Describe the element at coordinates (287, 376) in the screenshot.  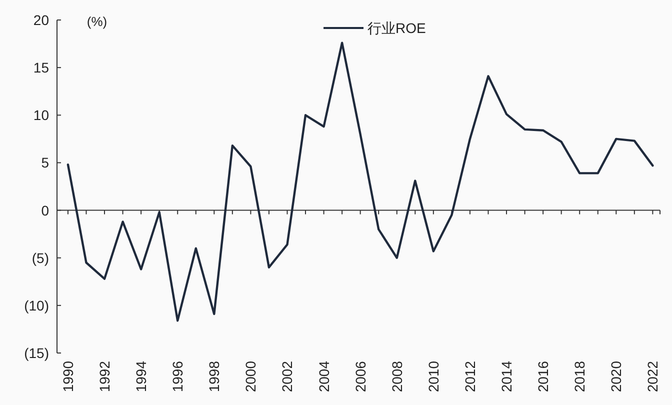
I see `x-tick-label: 2002` at that location.